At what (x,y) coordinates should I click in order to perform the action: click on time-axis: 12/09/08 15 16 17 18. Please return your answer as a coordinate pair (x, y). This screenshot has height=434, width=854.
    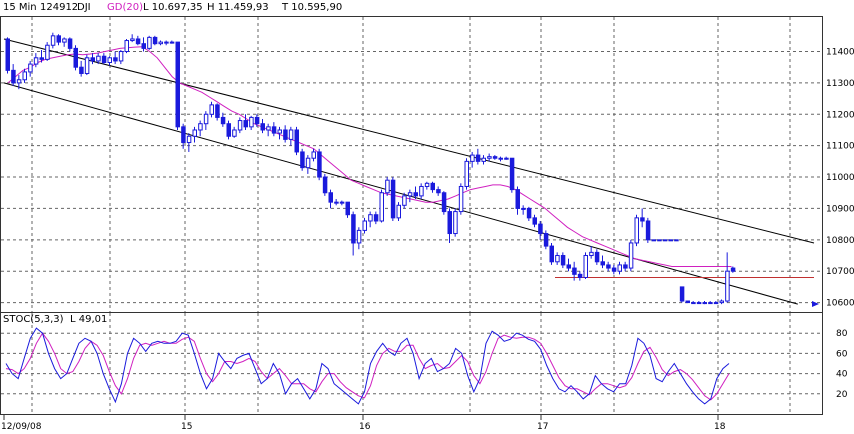
    Looking at the image, I should click on (363, 423).